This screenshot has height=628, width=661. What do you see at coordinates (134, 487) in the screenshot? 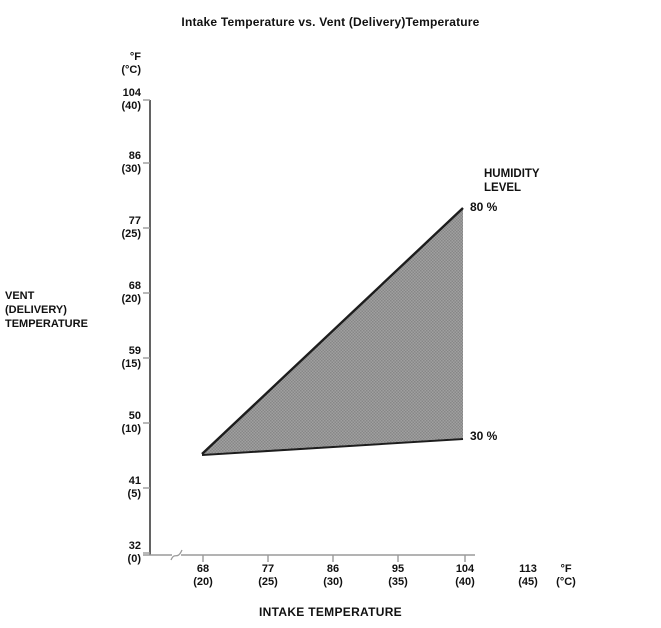
I see `y-tick-label: 41 (5)` at bounding box center [134, 487].